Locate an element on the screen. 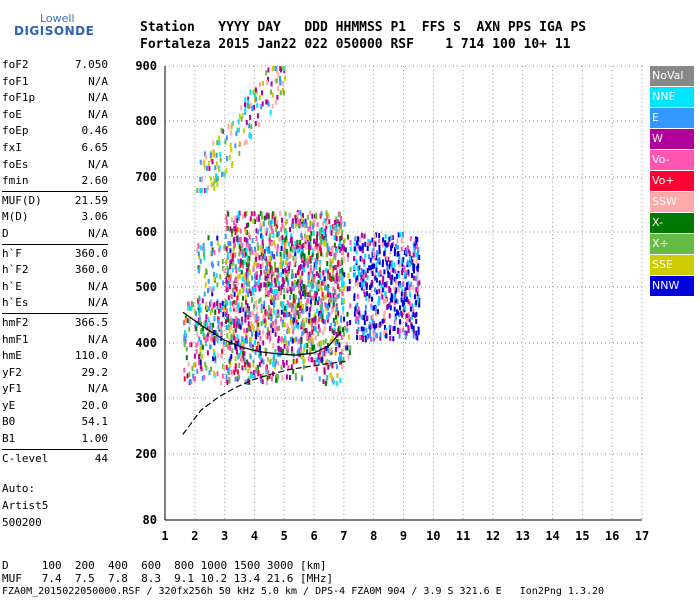 The height and width of the screenshot is (600, 700). x-tick-label: 15 is located at coordinates (582, 536).